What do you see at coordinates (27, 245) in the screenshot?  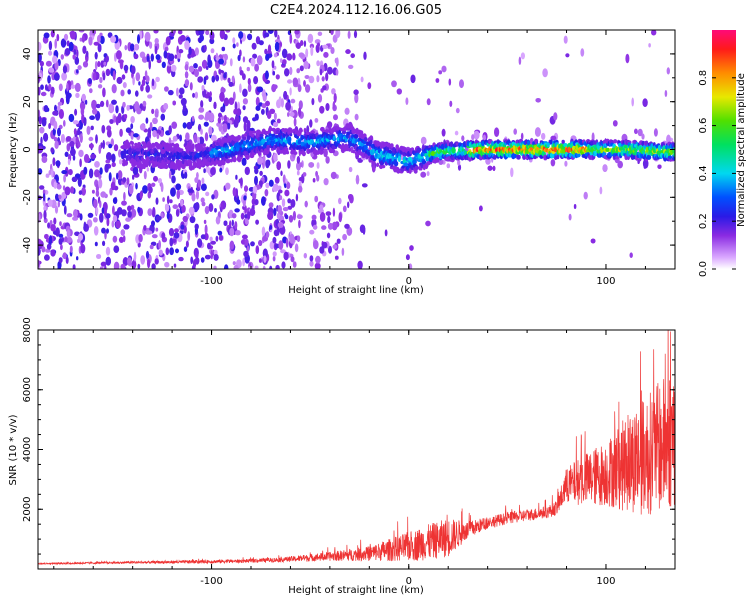 I see `y-tick-label: -40` at bounding box center [27, 245].